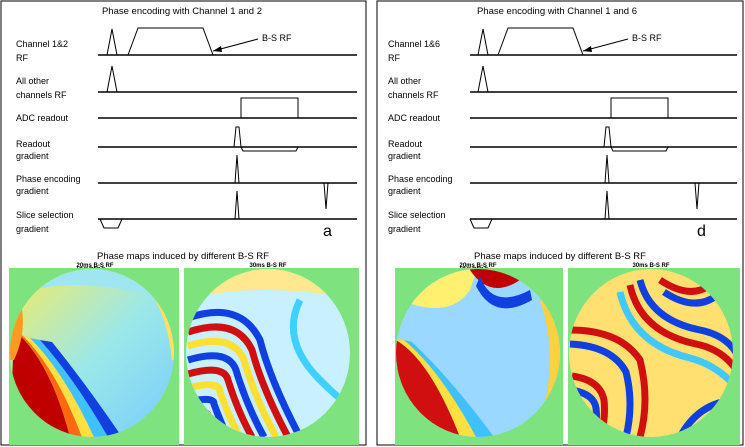  I want to click on panel-letter: a, so click(327, 231).